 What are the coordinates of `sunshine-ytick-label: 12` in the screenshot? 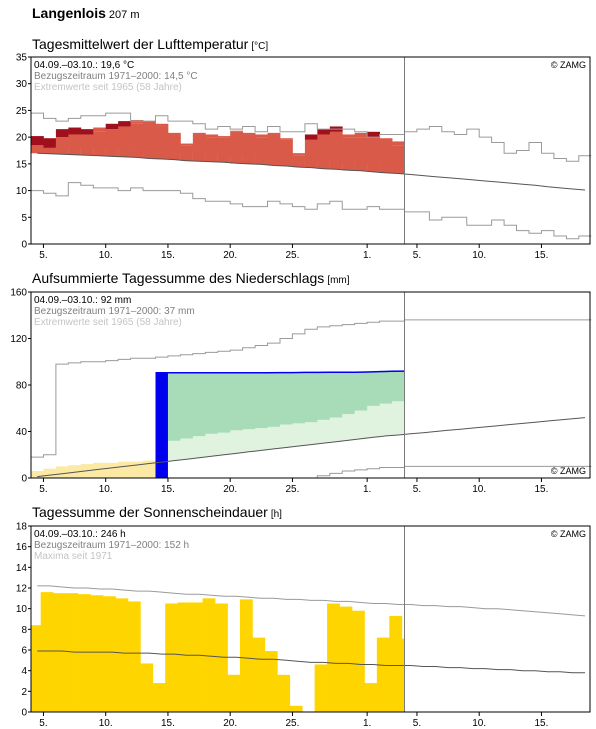 It's located at (22, 589).